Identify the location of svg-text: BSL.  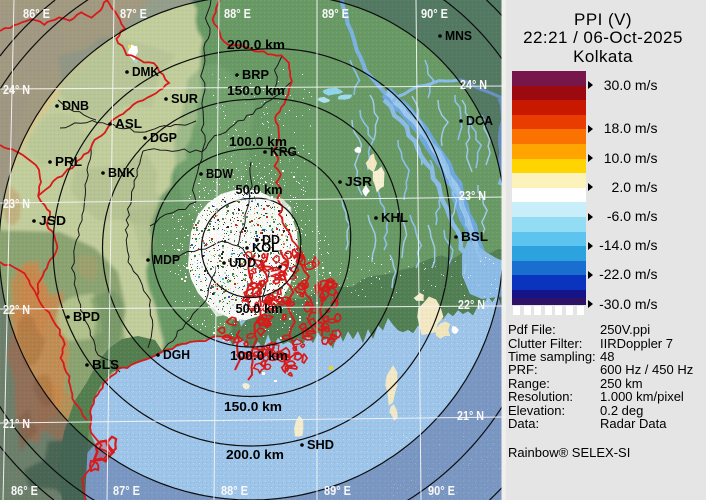
(474, 237).